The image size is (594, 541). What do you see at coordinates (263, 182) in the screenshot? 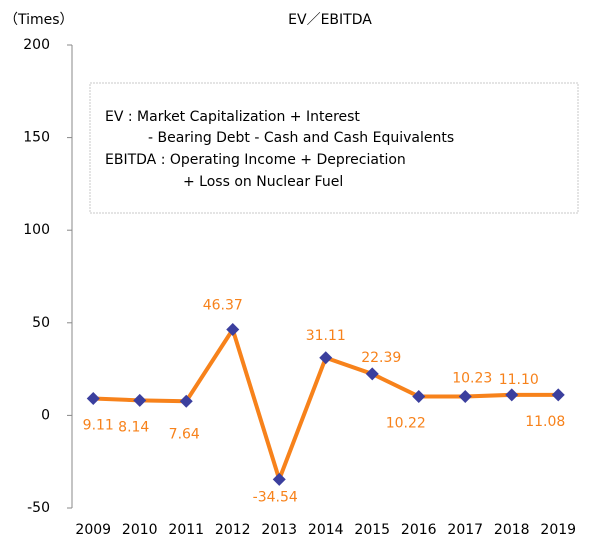
I see `annotation: + Loss on Nuclear Fuel` at bounding box center [263, 182].